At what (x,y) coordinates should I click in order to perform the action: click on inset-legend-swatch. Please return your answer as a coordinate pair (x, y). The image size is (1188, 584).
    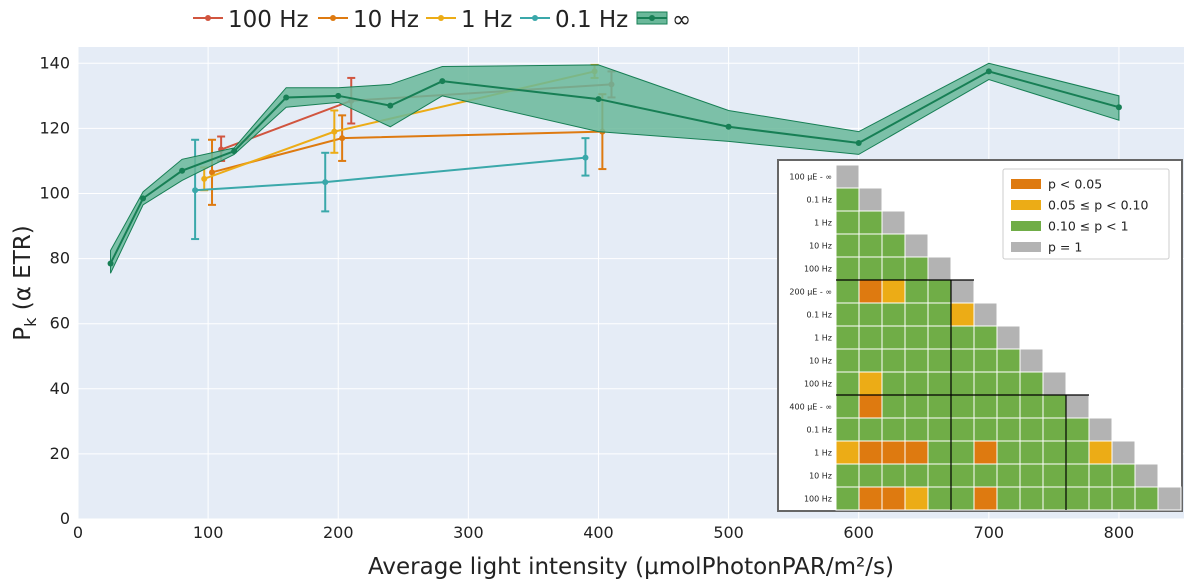
    Looking at the image, I should click on (1026, 205).